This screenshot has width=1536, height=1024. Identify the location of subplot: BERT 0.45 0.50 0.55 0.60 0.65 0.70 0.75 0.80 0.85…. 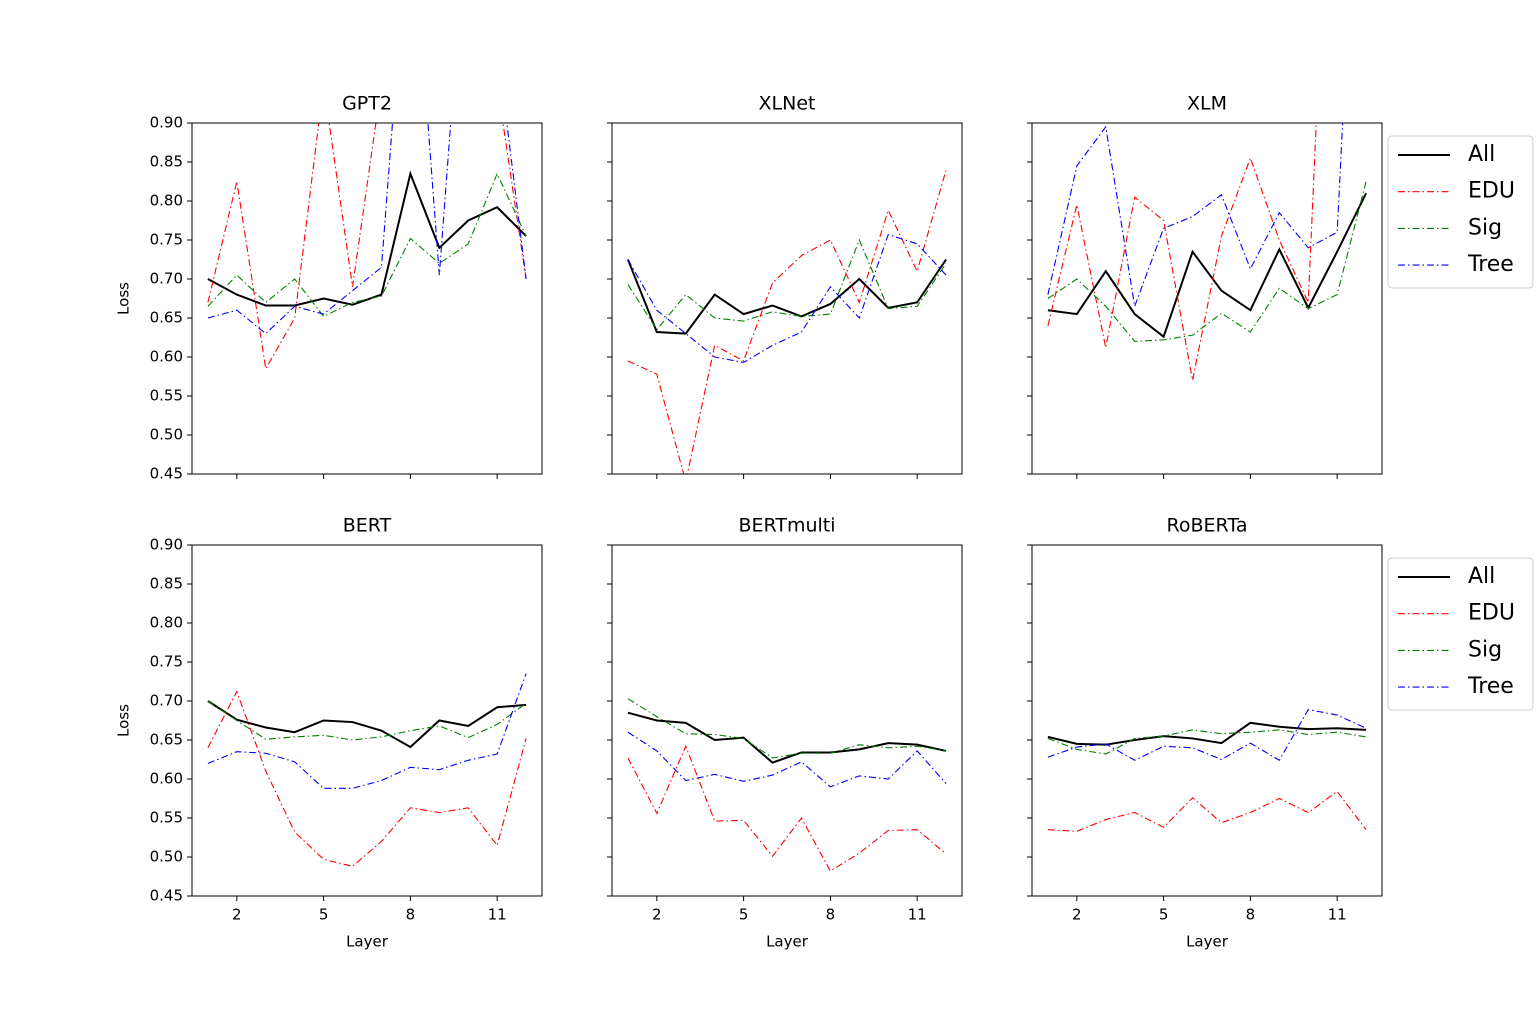
(329, 733).